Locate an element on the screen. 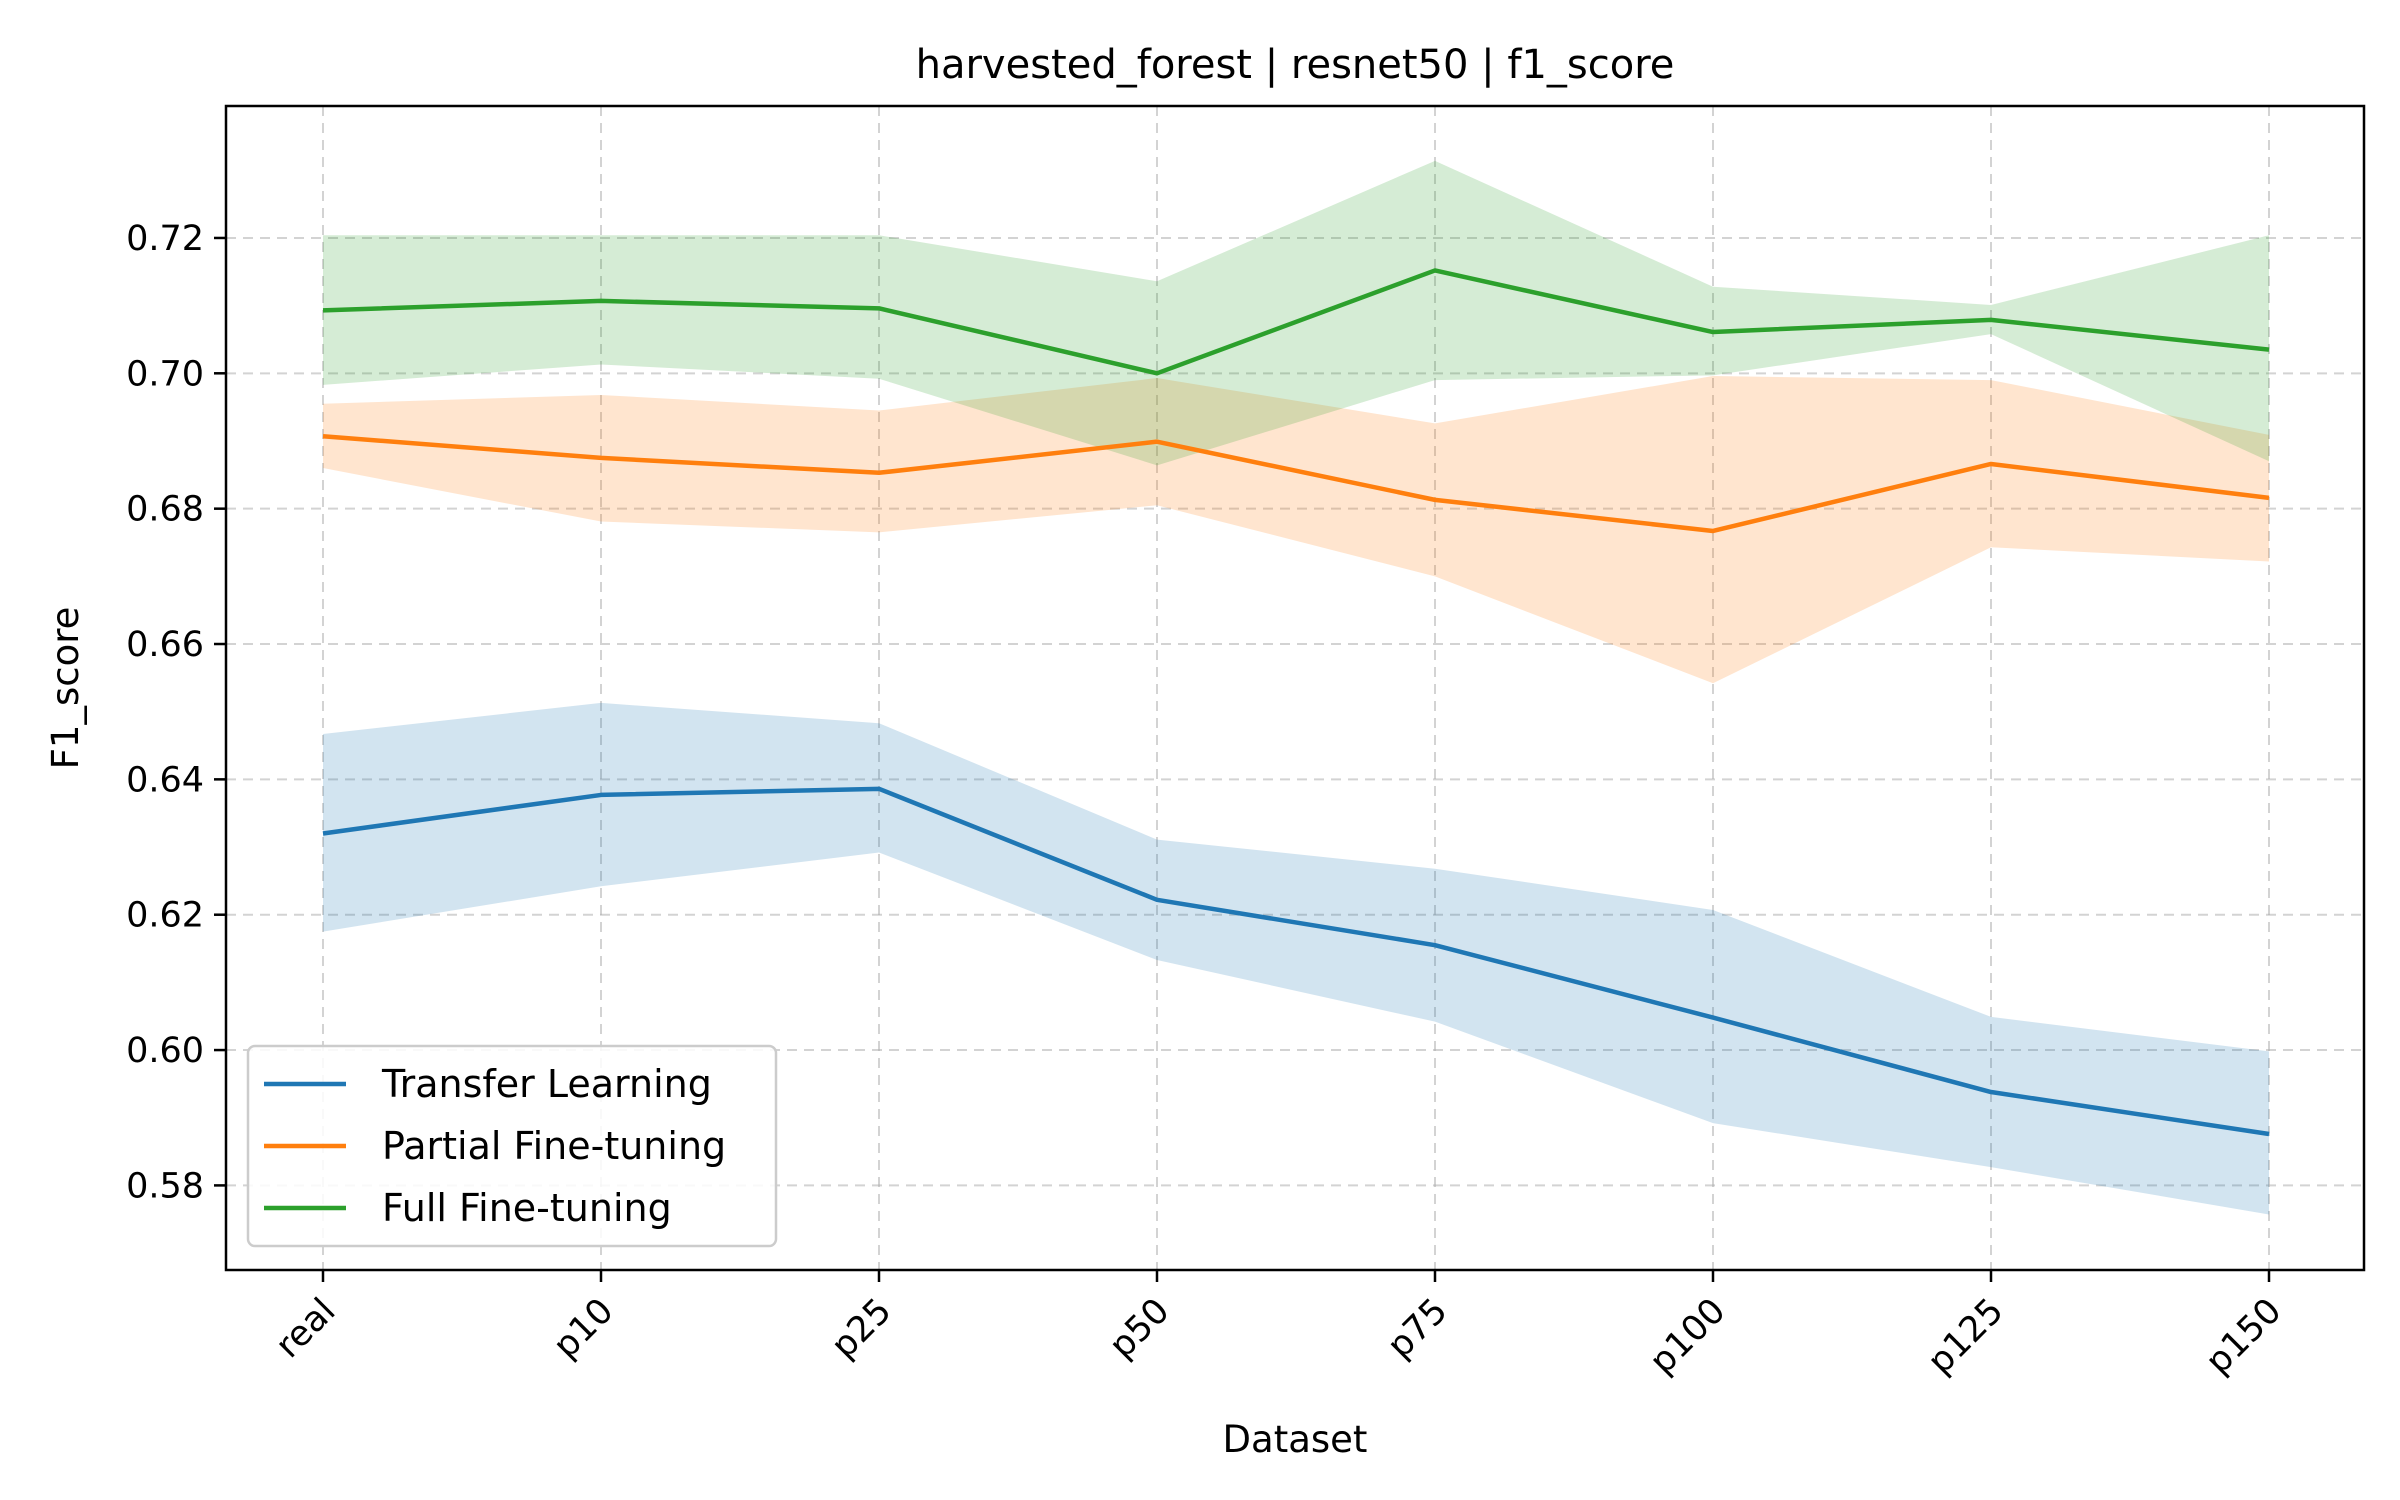  y-tick-label: 0.66 is located at coordinates (165, 645).